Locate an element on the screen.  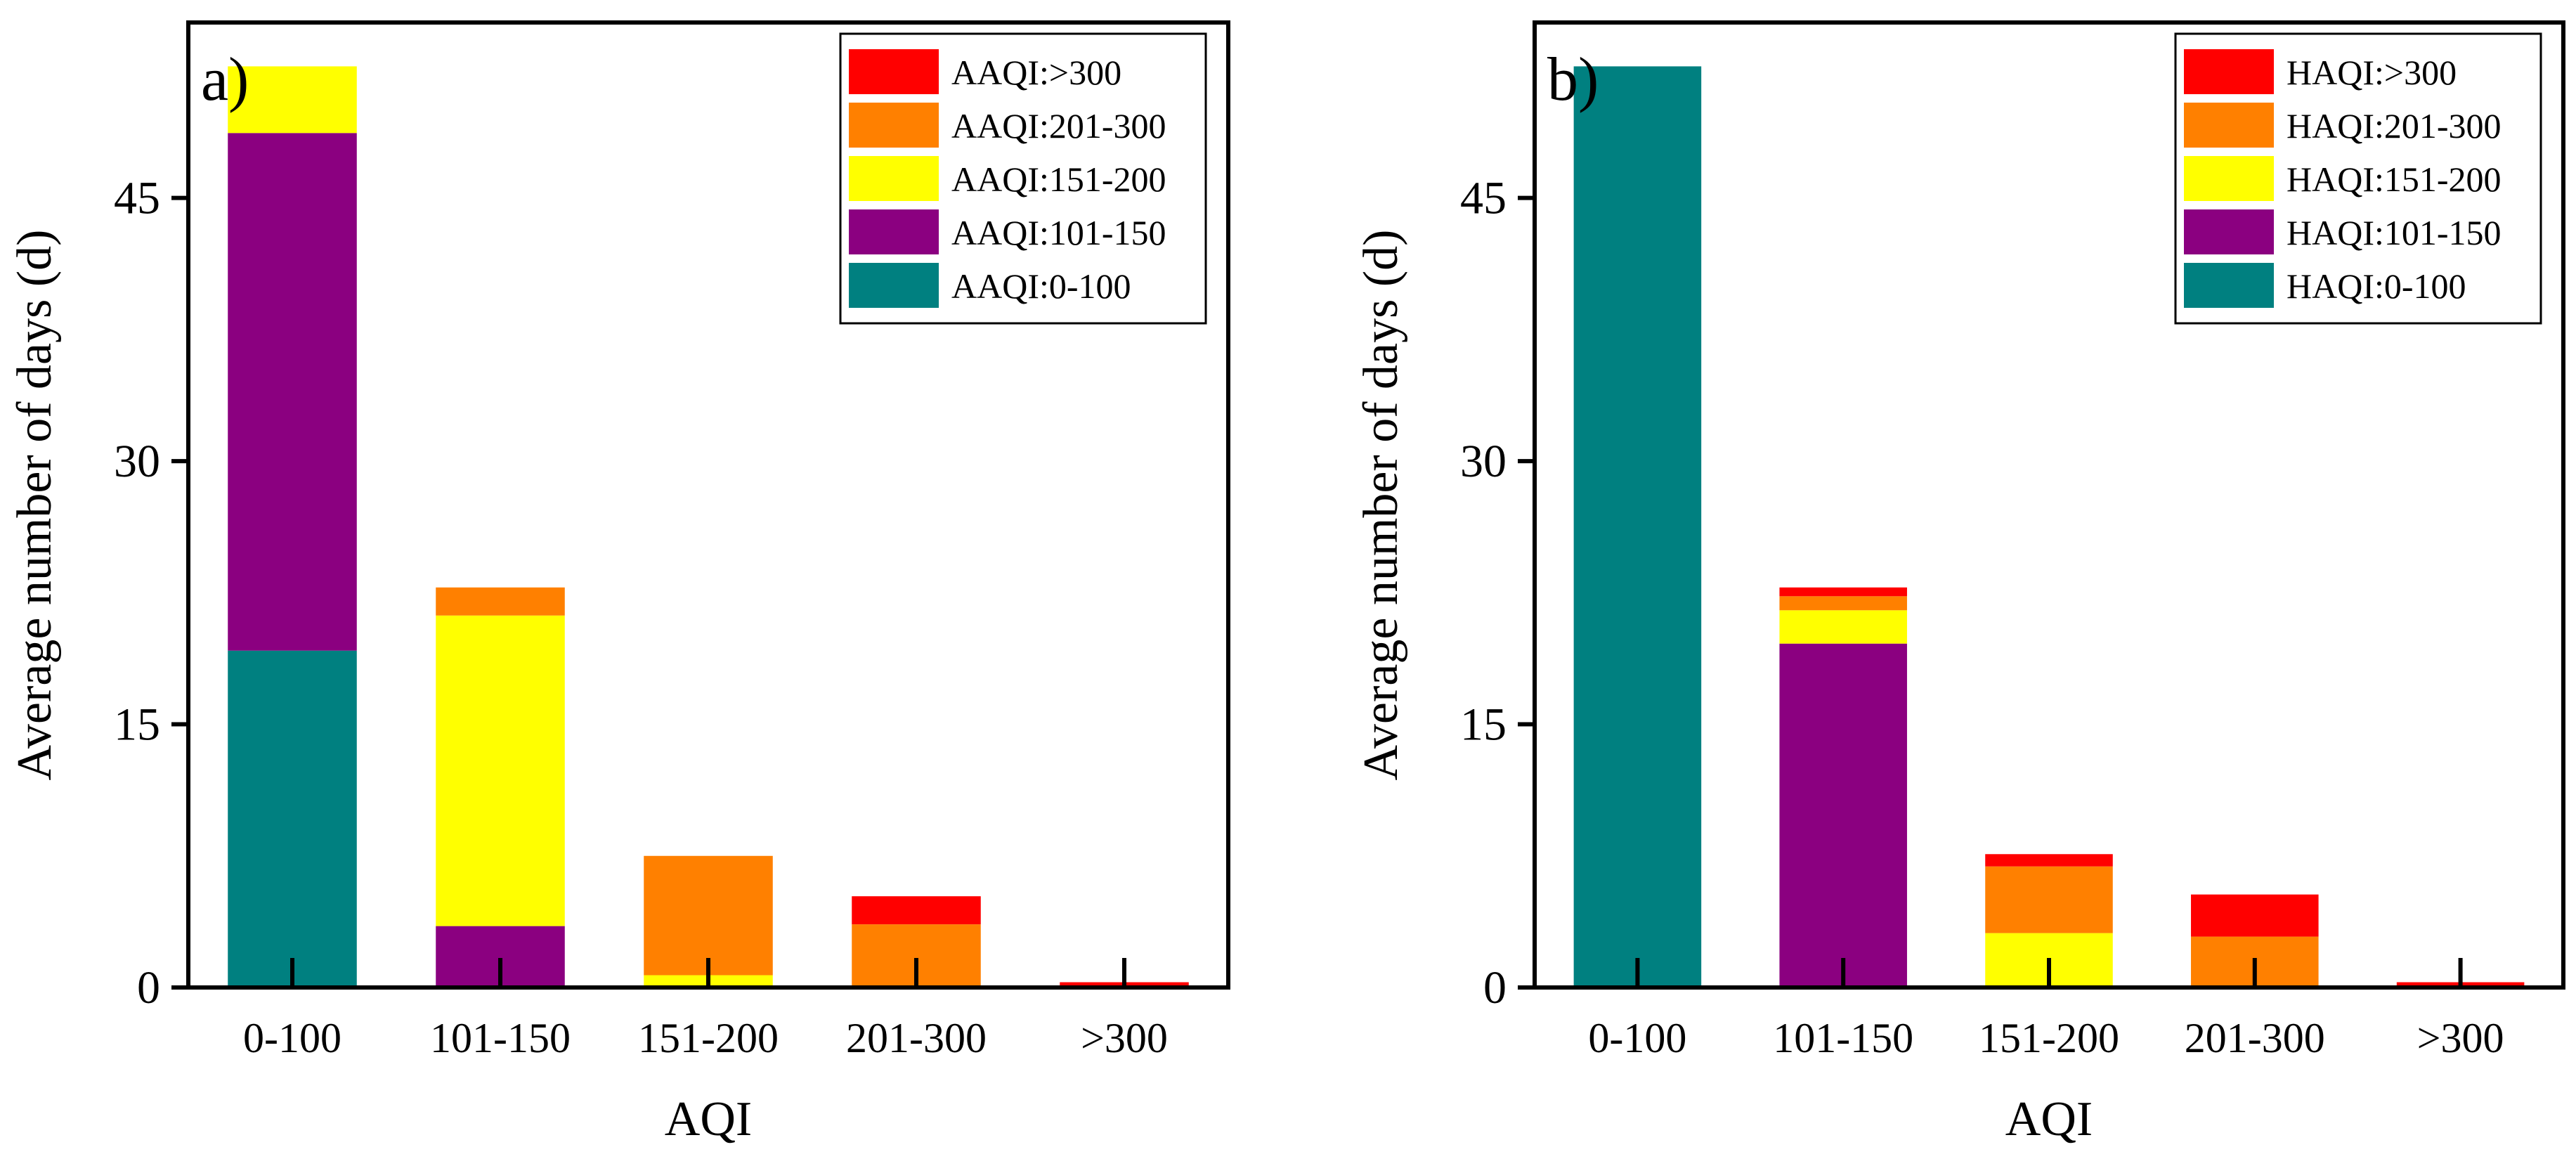
panel-label: a) is located at coordinates (225, 80).